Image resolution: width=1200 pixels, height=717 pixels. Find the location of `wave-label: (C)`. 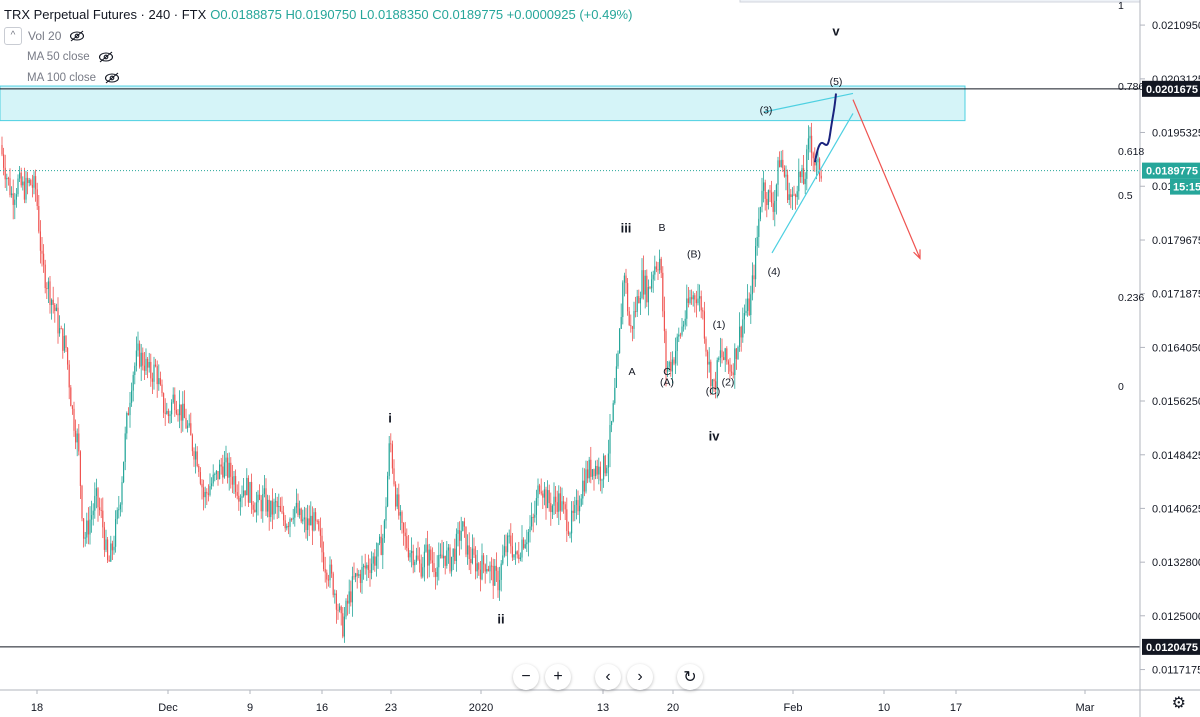

wave-label: (C) is located at coordinates (713, 391).